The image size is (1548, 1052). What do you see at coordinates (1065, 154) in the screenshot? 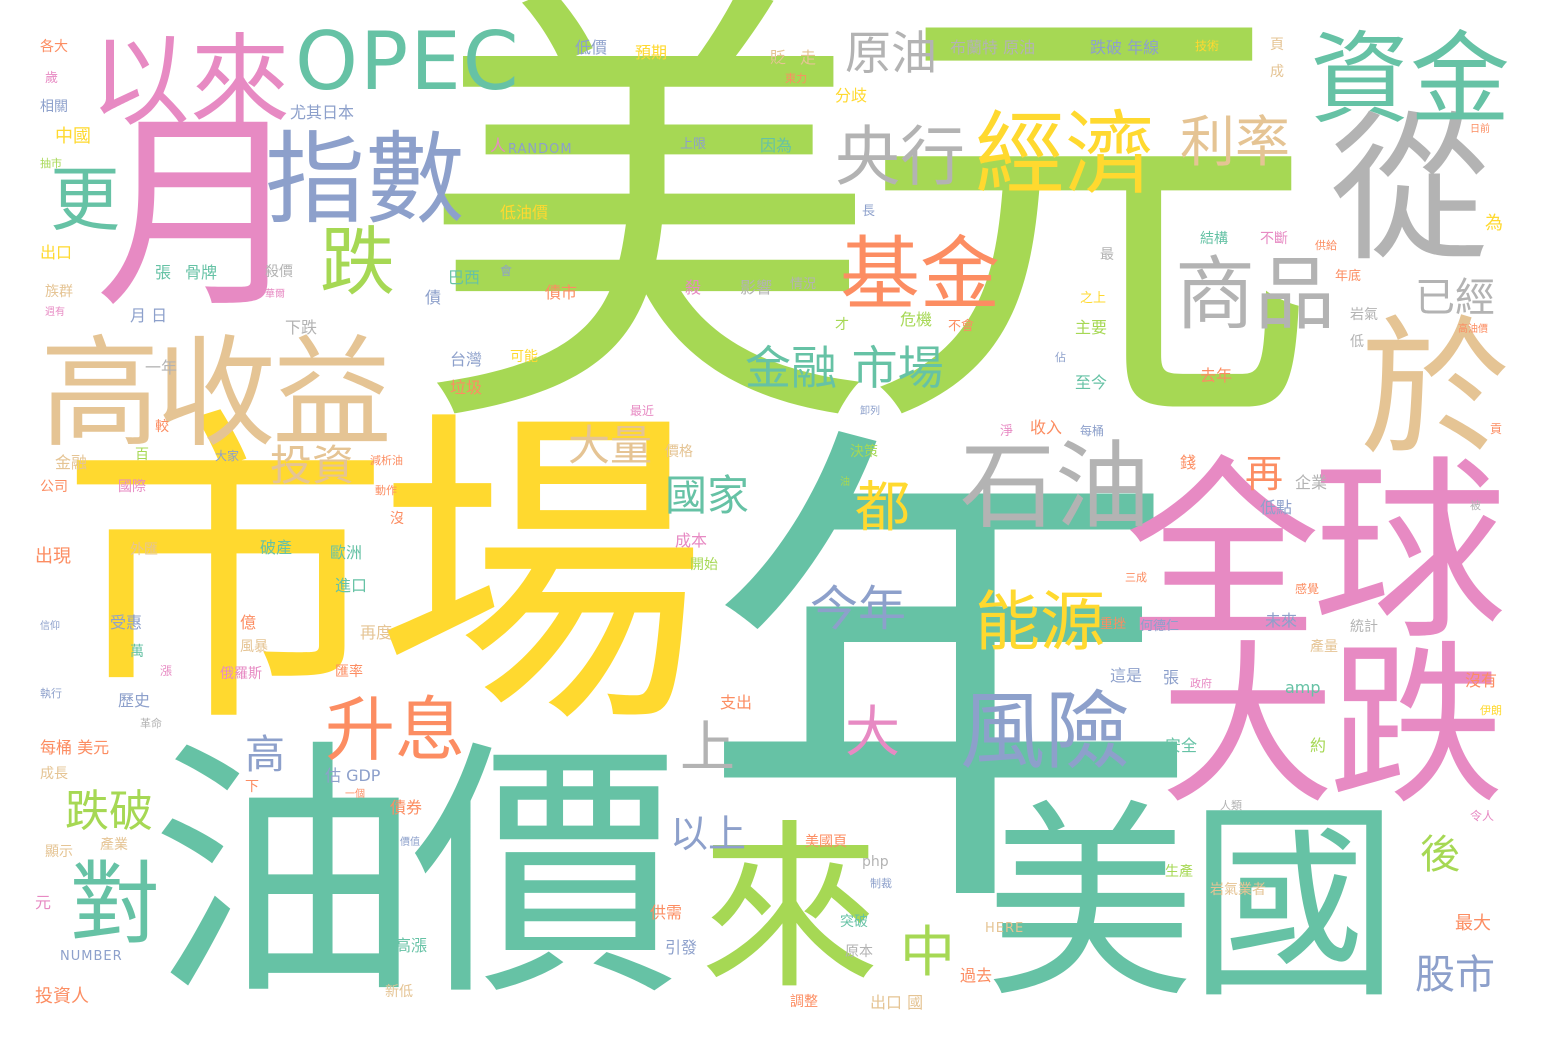
I see `word-jingji: 經濟` at bounding box center [1065, 154].